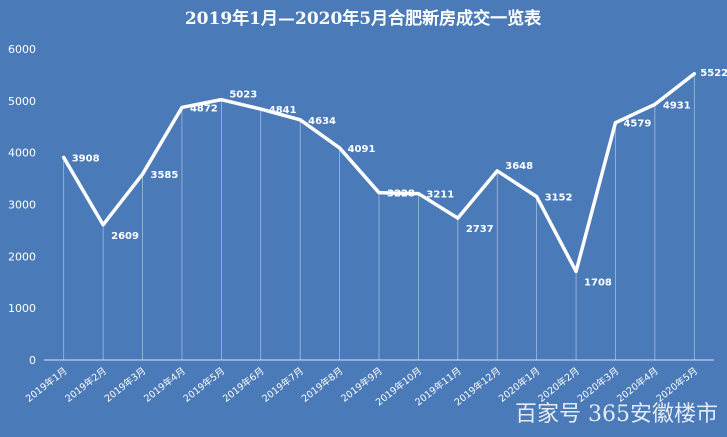 The height and width of the screenshot is (437, 727). Describe the element at coordinates (86, 158) in the screenshot. I see `data-label: 3908` at that location.